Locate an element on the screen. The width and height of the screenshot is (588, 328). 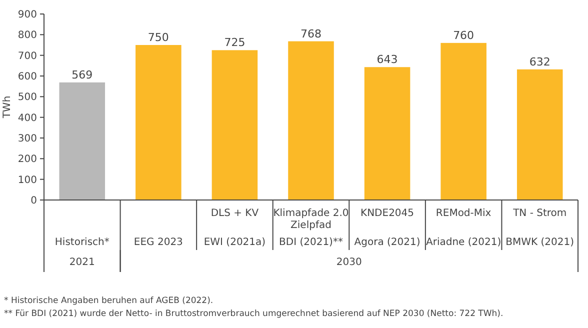
text: * Historische Angaben beruhen auf AGEB (2022). is located at coordinates (109, 301).